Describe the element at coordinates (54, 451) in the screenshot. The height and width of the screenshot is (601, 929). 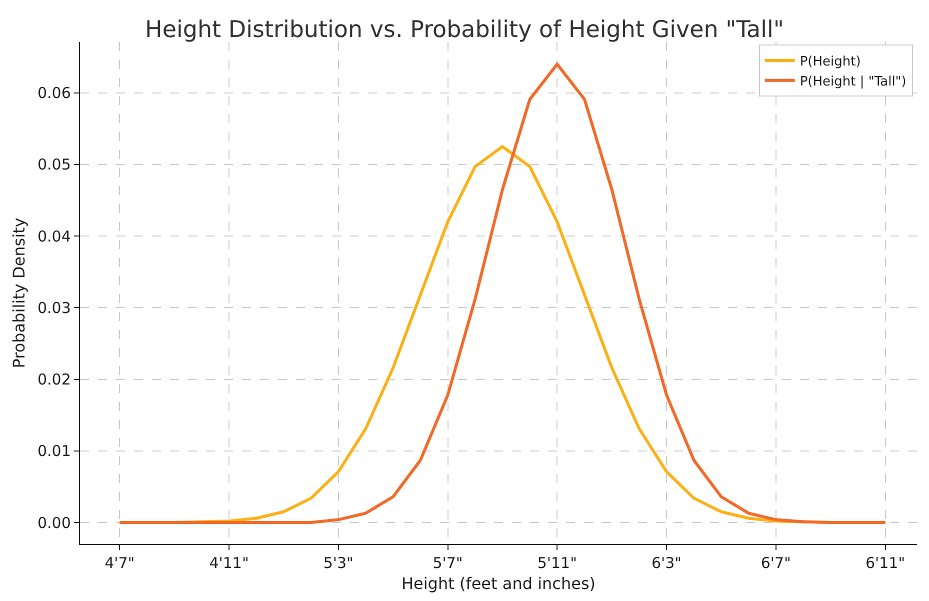
I see `y-tick-label: 0.01` at that location.